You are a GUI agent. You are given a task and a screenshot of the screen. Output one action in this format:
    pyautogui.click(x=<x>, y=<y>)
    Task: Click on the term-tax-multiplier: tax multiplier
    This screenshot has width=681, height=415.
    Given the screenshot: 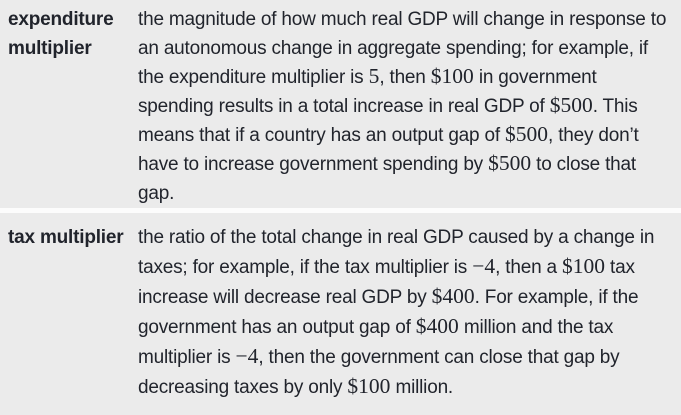 What is the action you would take?
    pyautogui.click(x=66, y=237)
    